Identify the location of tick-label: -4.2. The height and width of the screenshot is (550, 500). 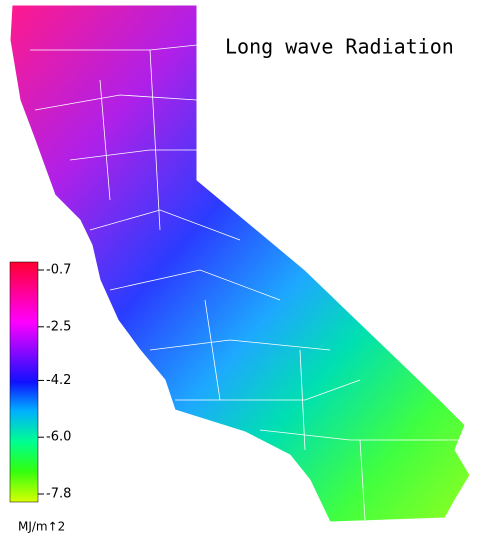
(58, 380).